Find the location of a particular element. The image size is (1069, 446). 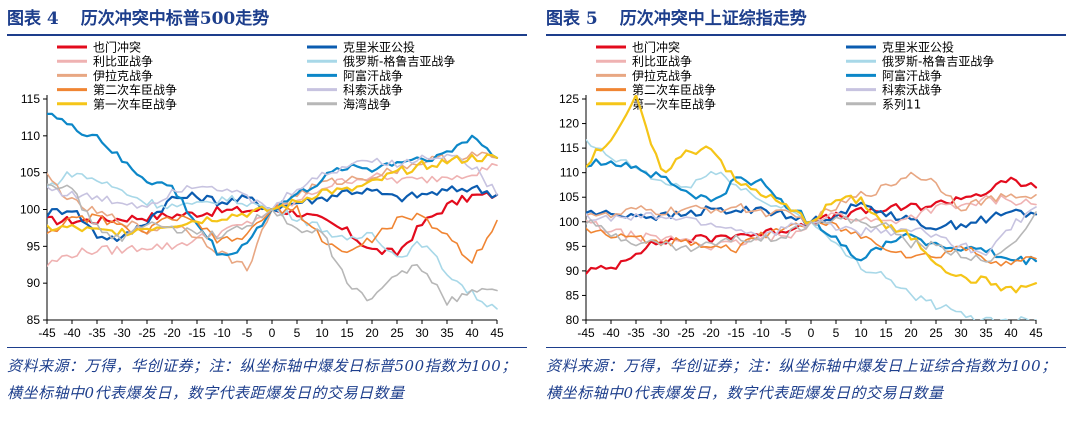

figure-title: 图表 5 历次冲突中上证综指走势 is located at coordinates (676, 19).